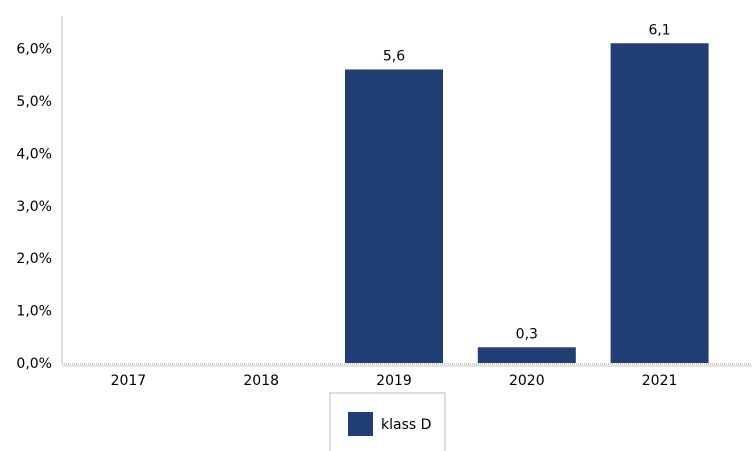  I want to click on y-tick-label: 6,0%, so click(34, 50).